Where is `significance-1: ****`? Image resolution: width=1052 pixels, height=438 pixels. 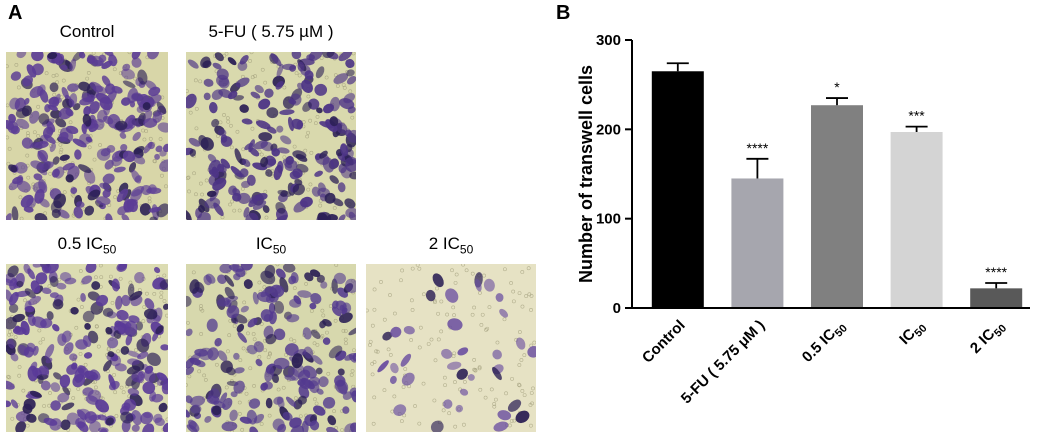
significance-1: **** is located at coordinates (758, 148).